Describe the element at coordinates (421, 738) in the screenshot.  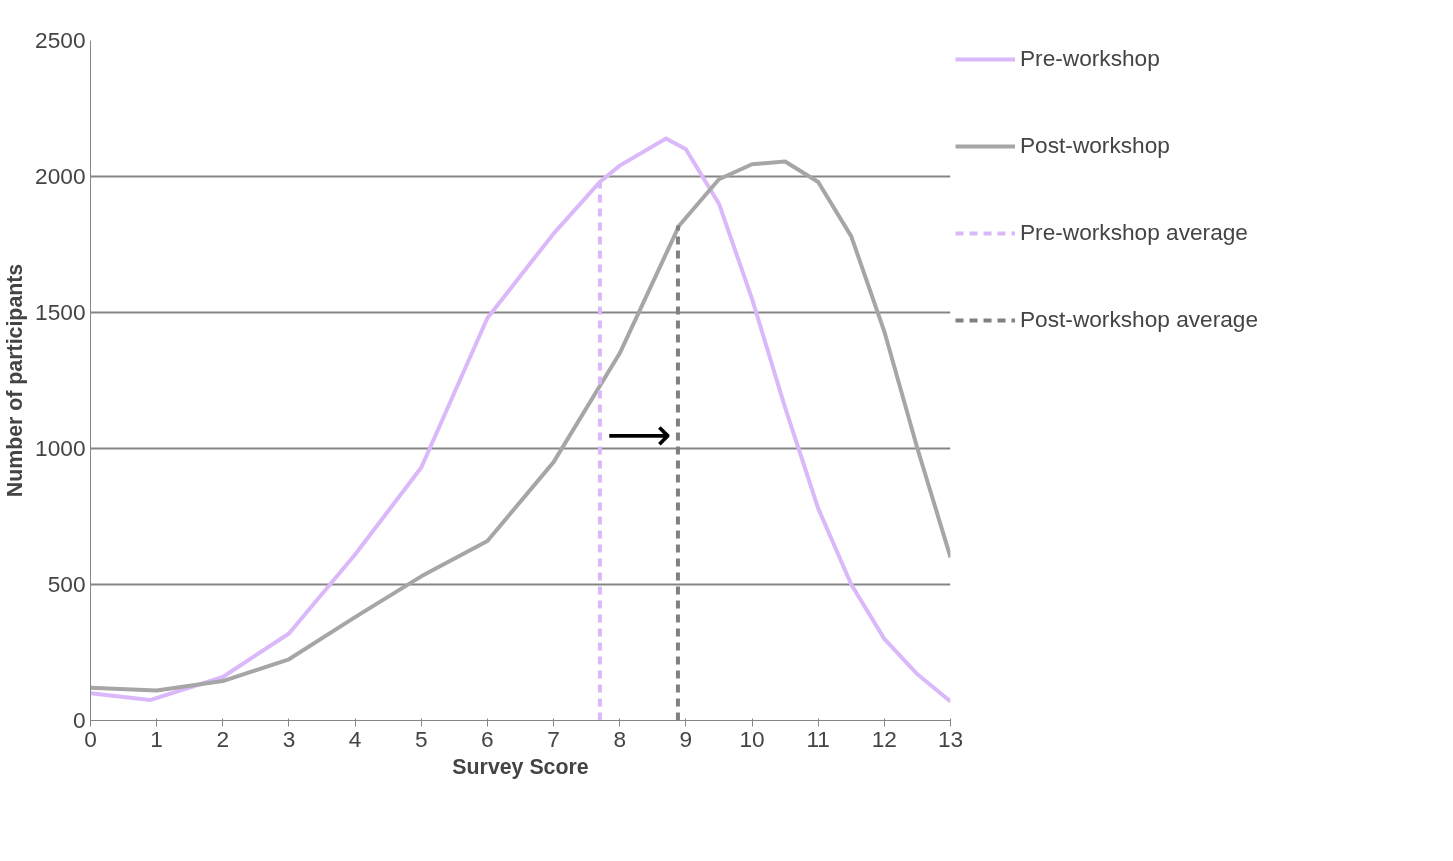
I see `x-tick-label: 5` at that location.